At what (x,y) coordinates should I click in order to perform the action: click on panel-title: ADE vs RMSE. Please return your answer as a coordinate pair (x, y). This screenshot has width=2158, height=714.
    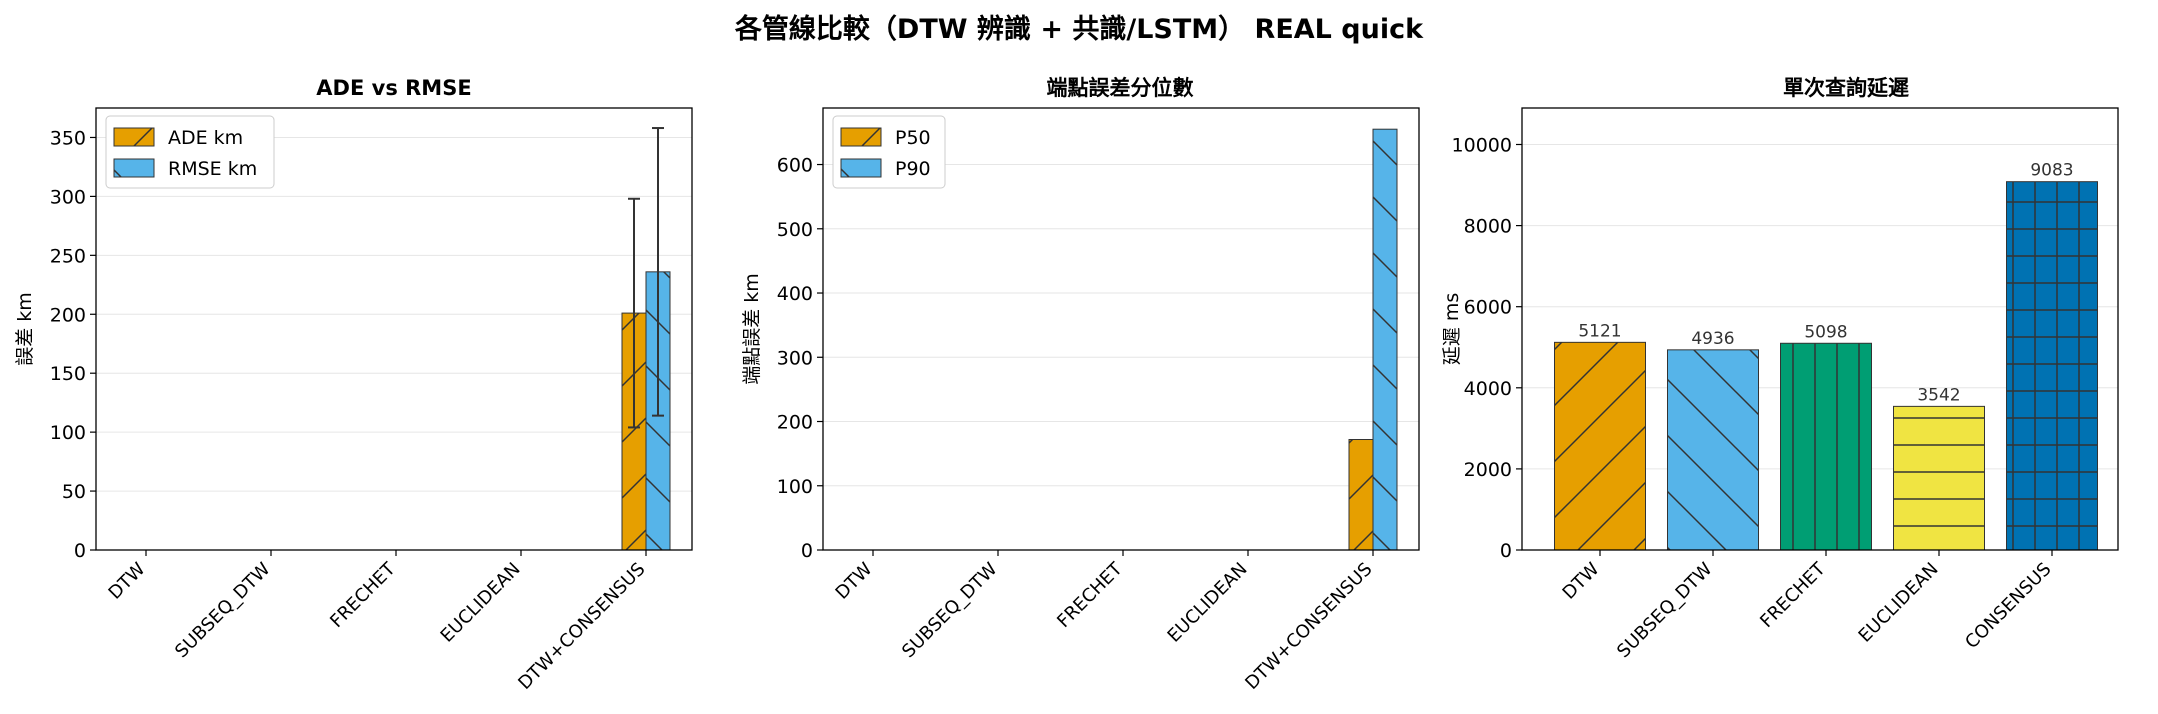
    Looking at the image, I should click on (393, 88).